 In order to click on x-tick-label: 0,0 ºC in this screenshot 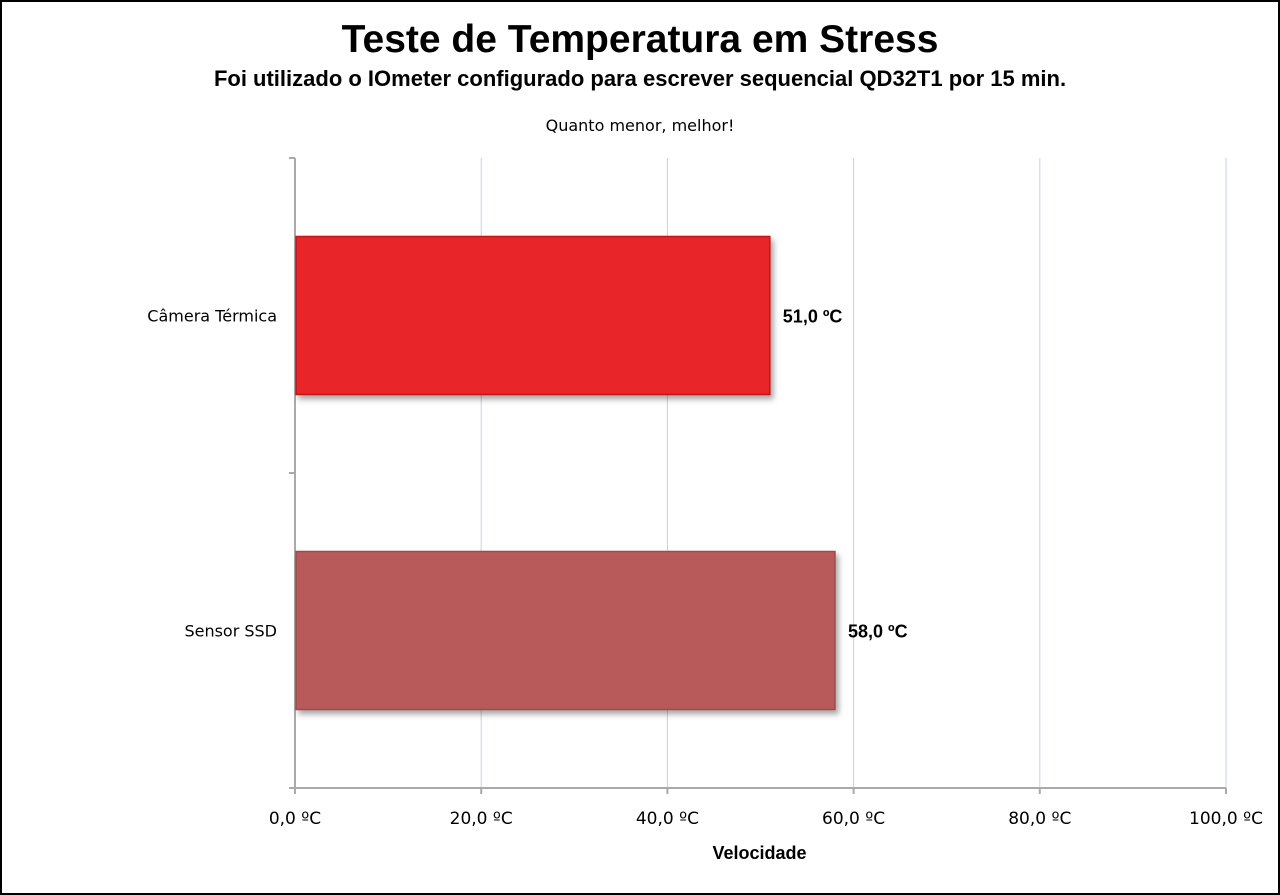, I will do `click(295, 819)`.